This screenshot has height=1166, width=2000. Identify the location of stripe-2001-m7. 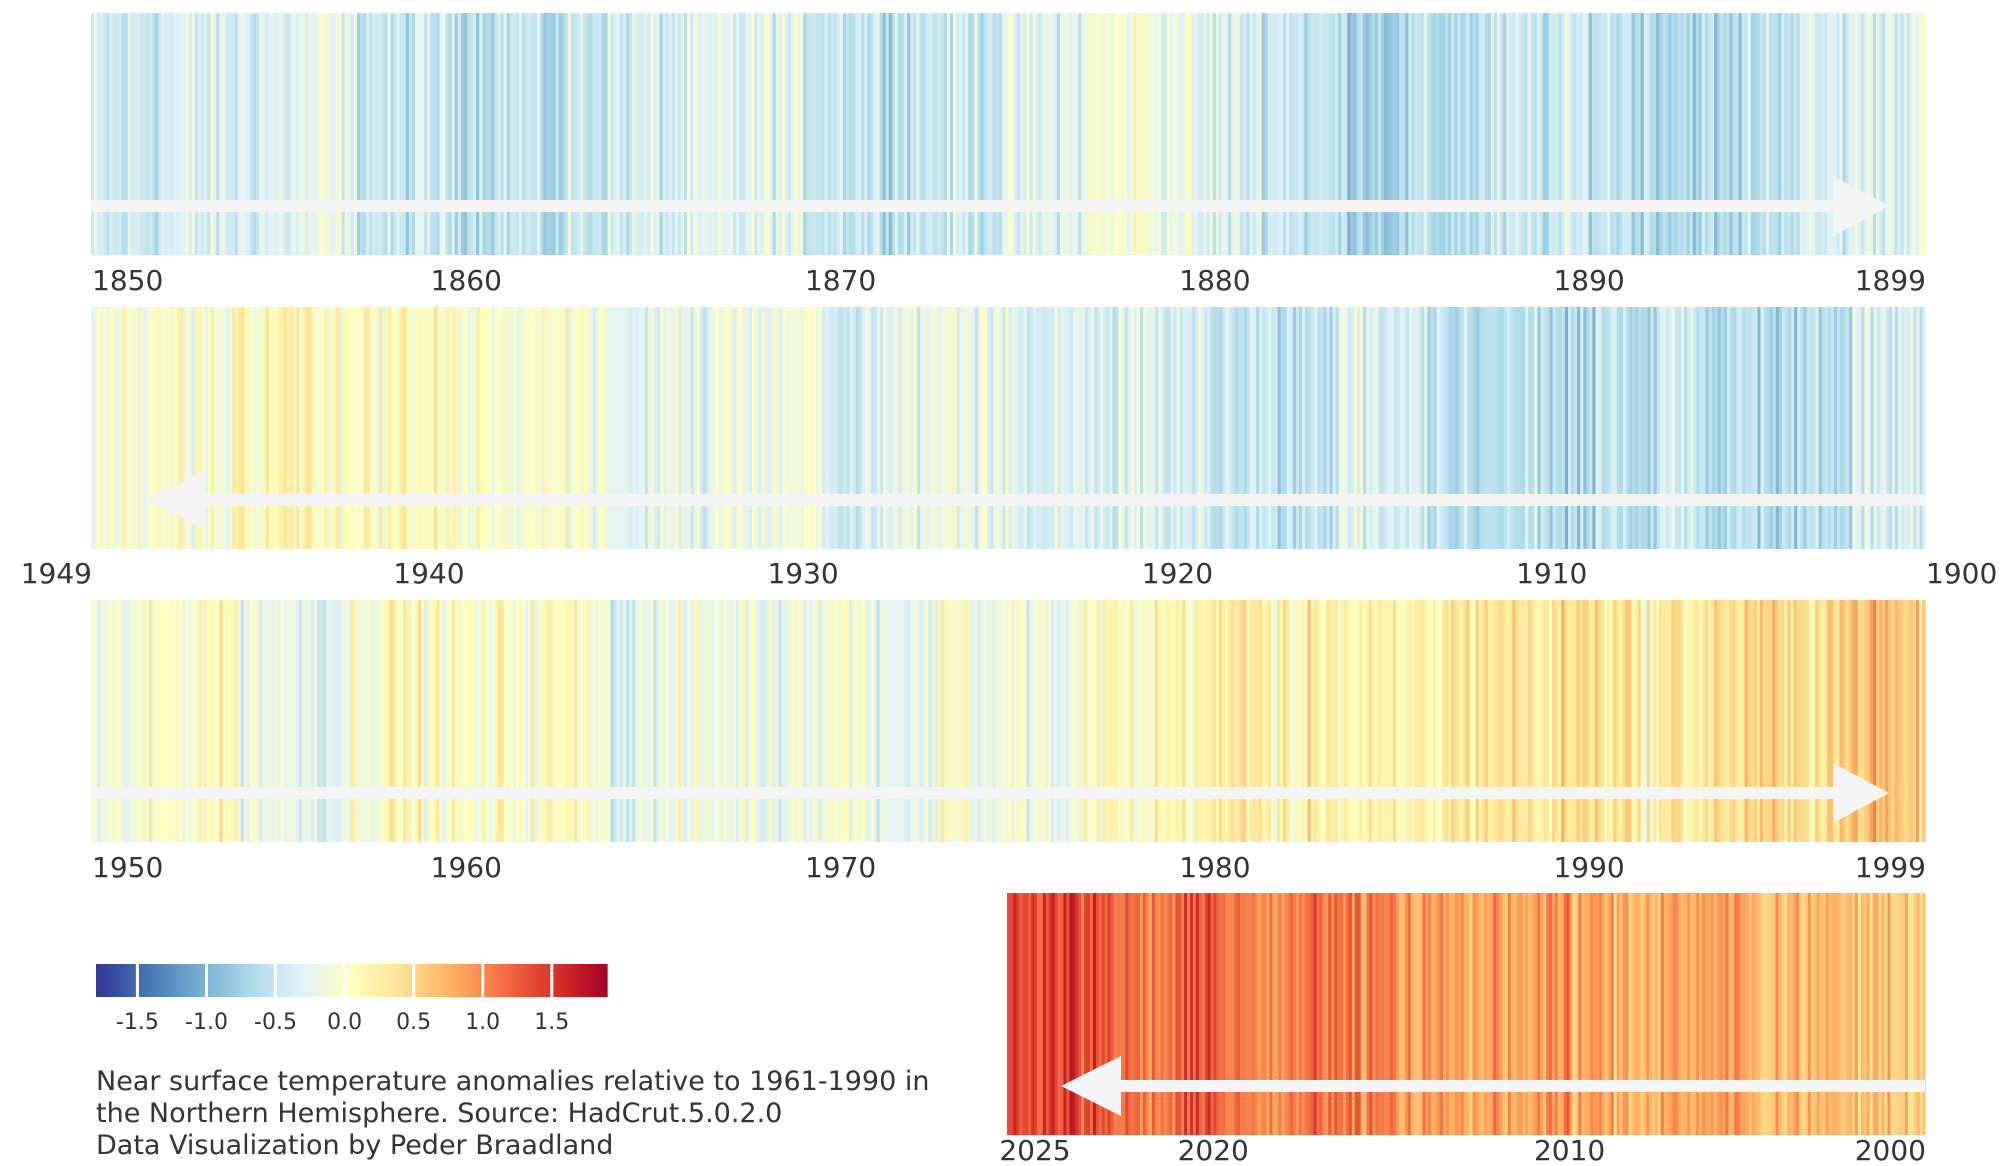
(1871, 1014).